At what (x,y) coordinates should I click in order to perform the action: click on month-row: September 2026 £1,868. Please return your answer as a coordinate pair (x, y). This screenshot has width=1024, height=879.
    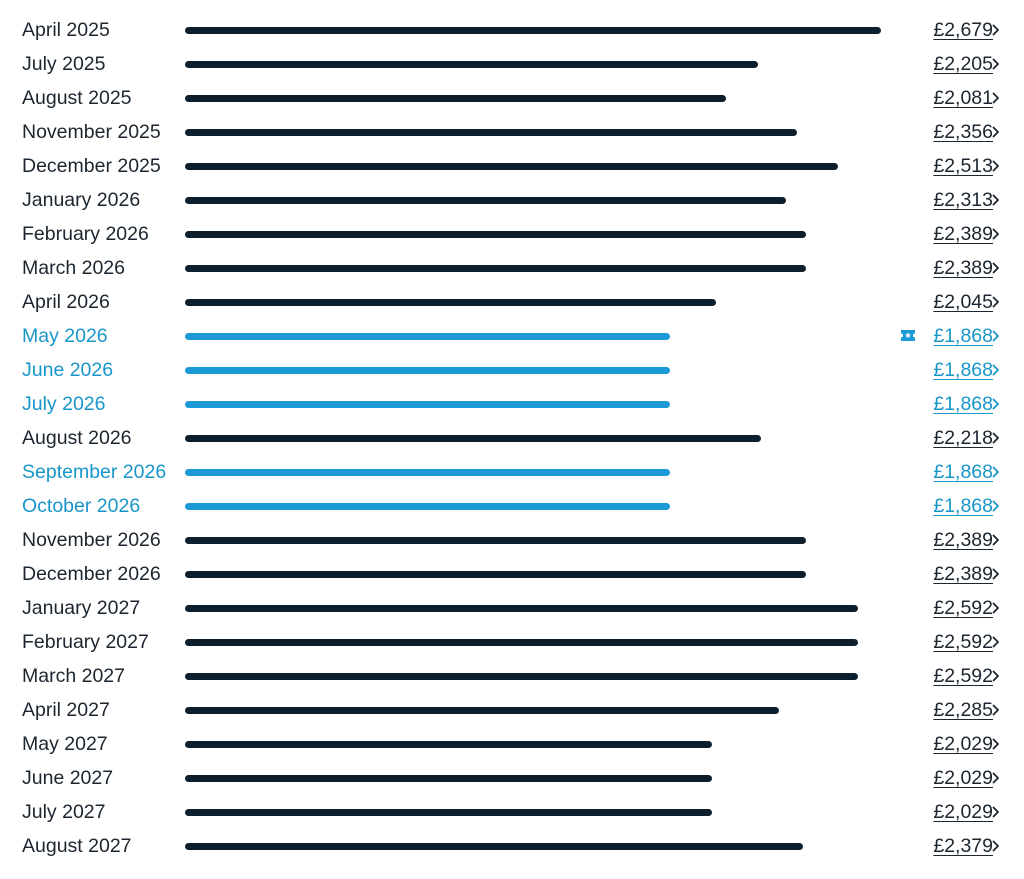
    Looking at the image, I should click on (512, 472).